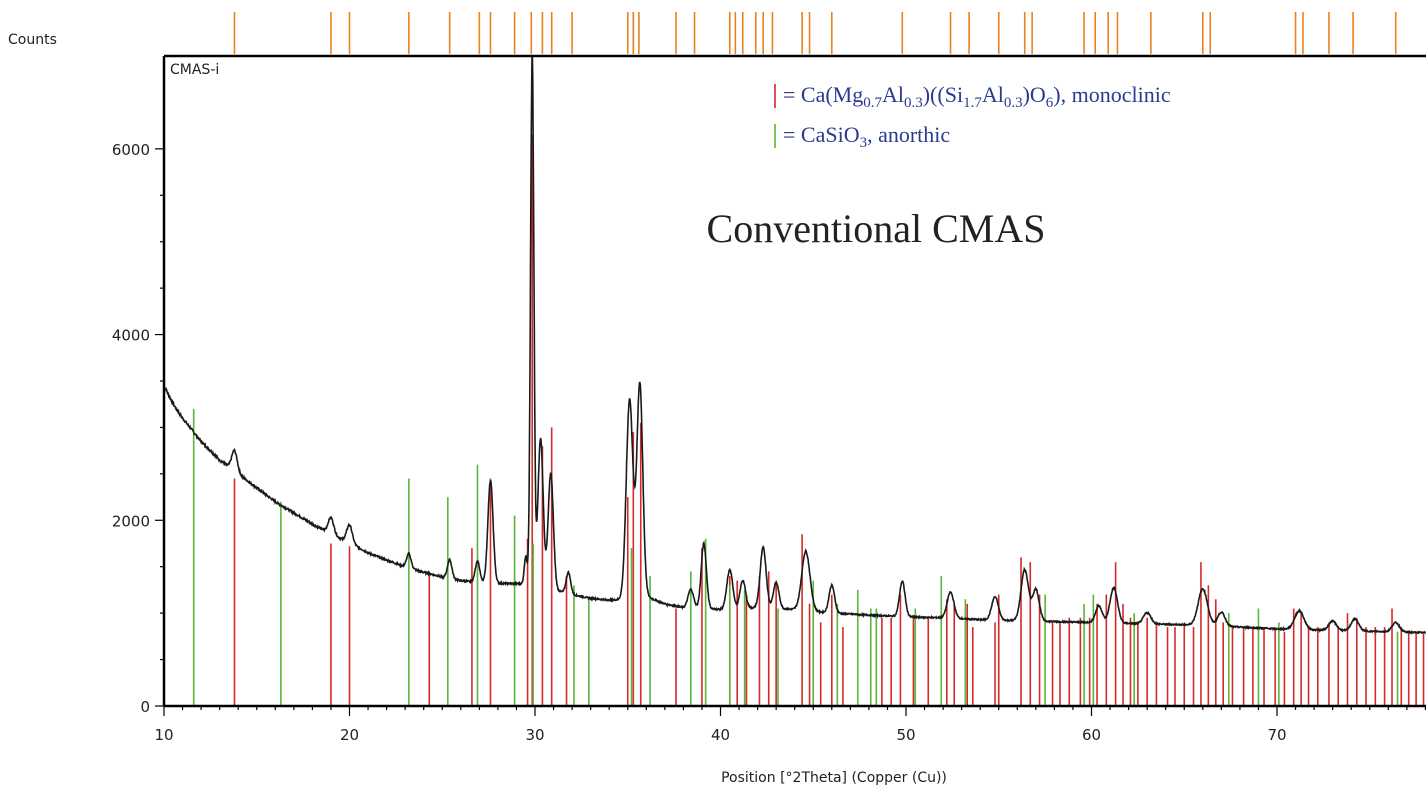  Describe the element at coordinates (349, 735) in the screenshot. I see `x-tick-label: 20` at that location.